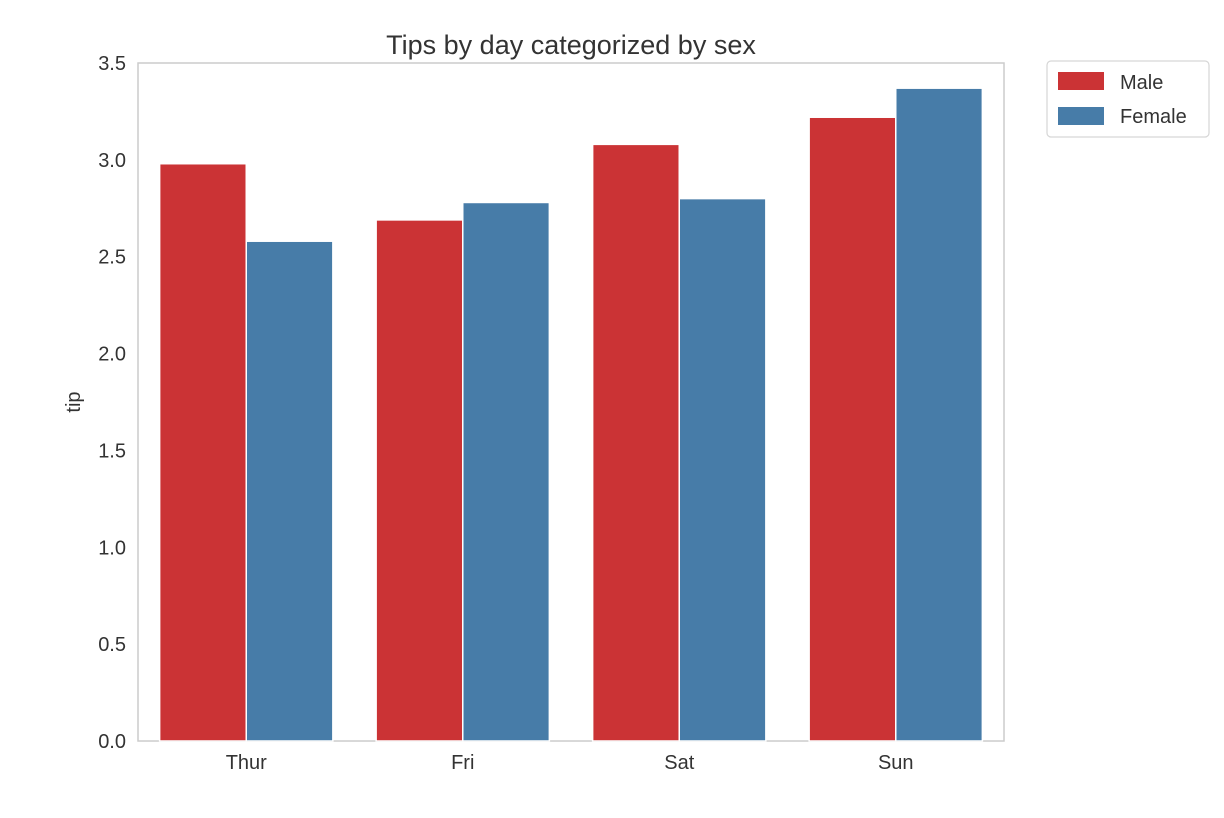 The image size is (1224, 818). I want to click on bar-male-sun, so click(852, 429).